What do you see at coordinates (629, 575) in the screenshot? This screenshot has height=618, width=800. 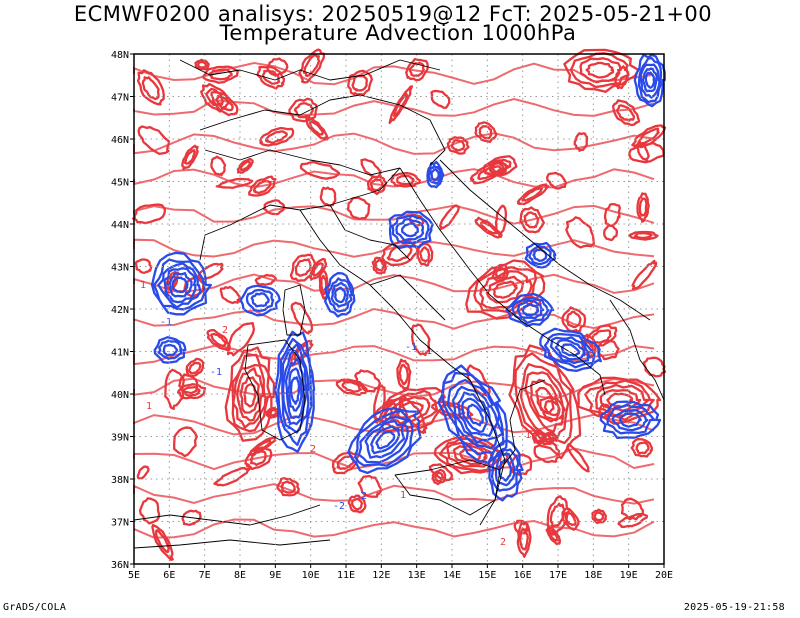 I see `lon-label: 19E` at bounding box center [629, 575].